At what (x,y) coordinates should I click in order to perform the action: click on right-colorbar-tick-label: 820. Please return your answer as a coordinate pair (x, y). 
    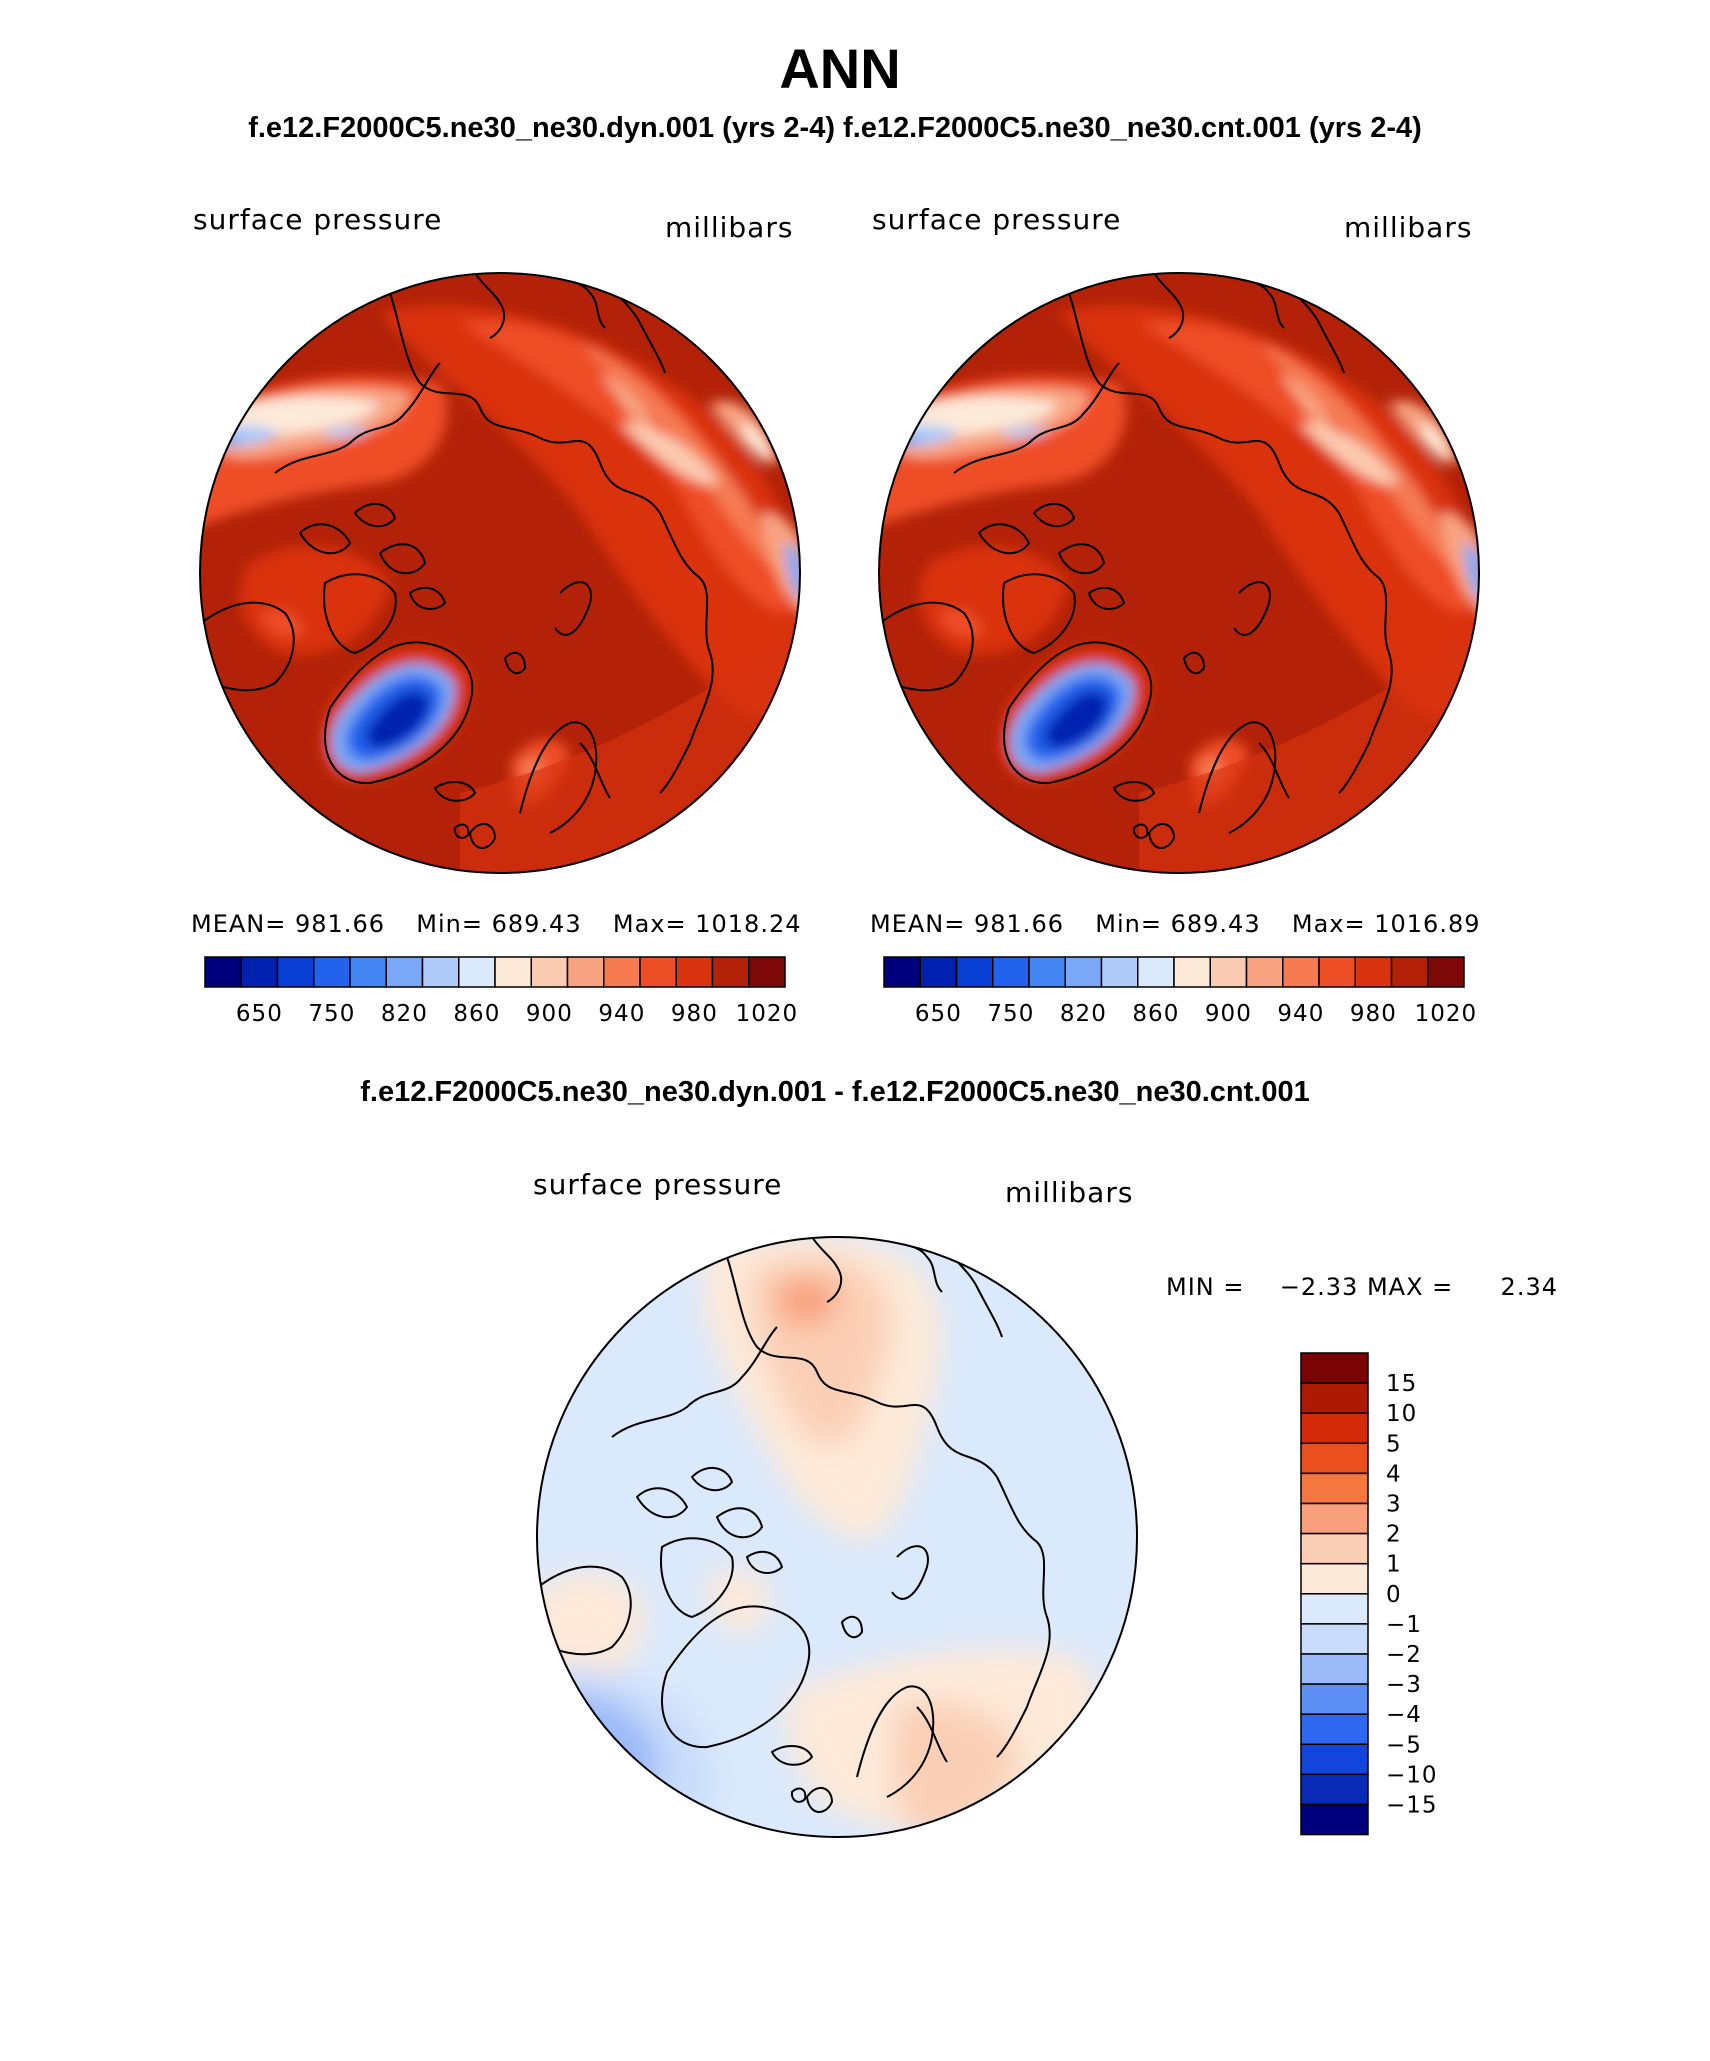
    Looking at the image, I should click on (1083, 1014).